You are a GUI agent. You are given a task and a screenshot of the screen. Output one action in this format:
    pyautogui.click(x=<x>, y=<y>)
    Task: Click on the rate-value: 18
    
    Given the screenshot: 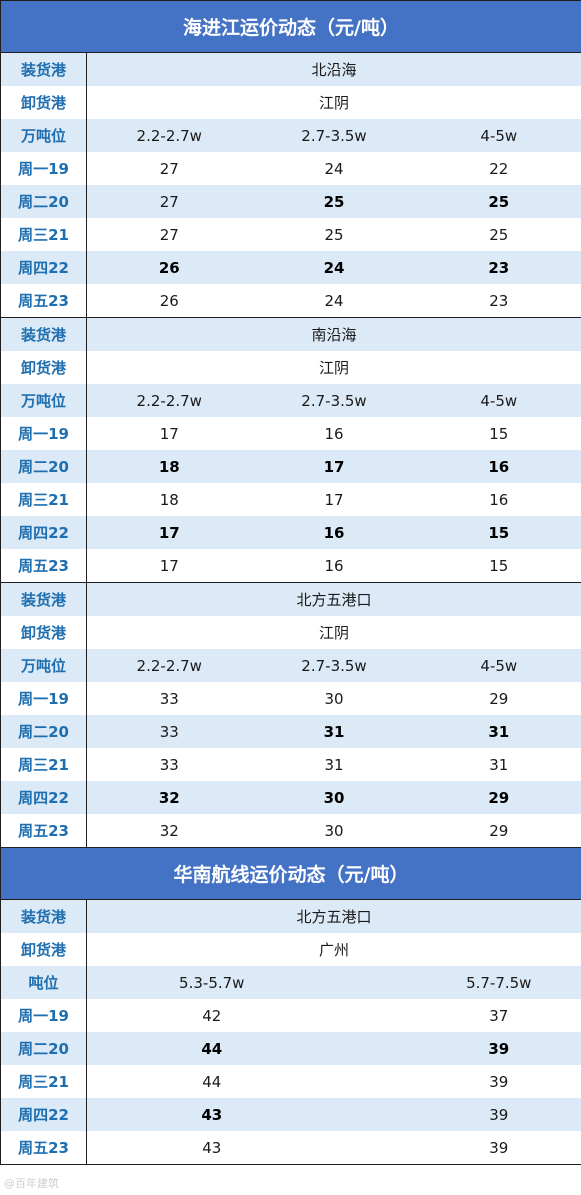 What is the action you would take?
    pyautogui.click(x=169, y=499)
    